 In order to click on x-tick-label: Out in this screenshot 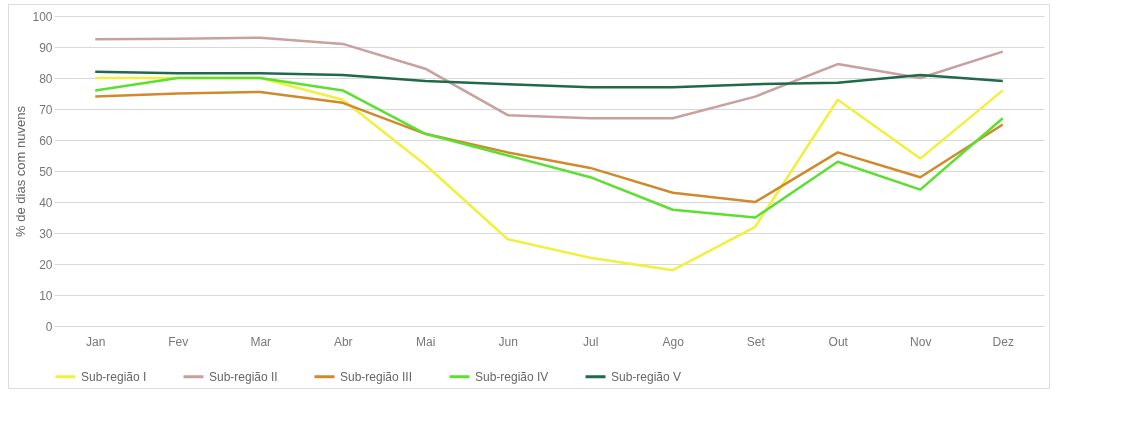, I will do `click(838, 341)`.